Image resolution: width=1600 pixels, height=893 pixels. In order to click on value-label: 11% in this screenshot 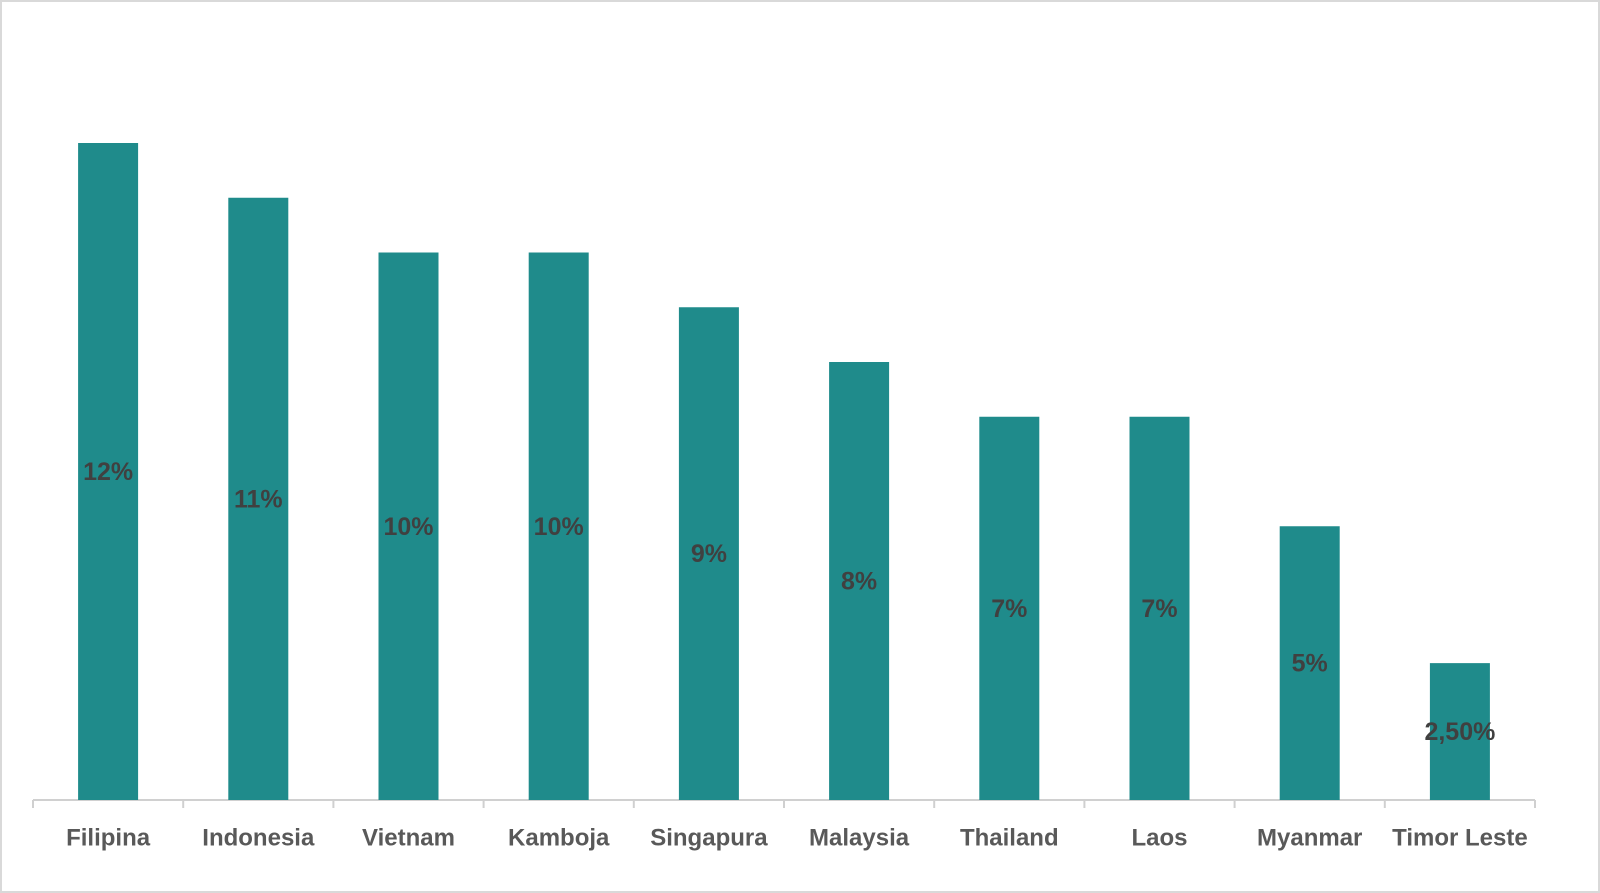, I will do `click(258, 499)`.